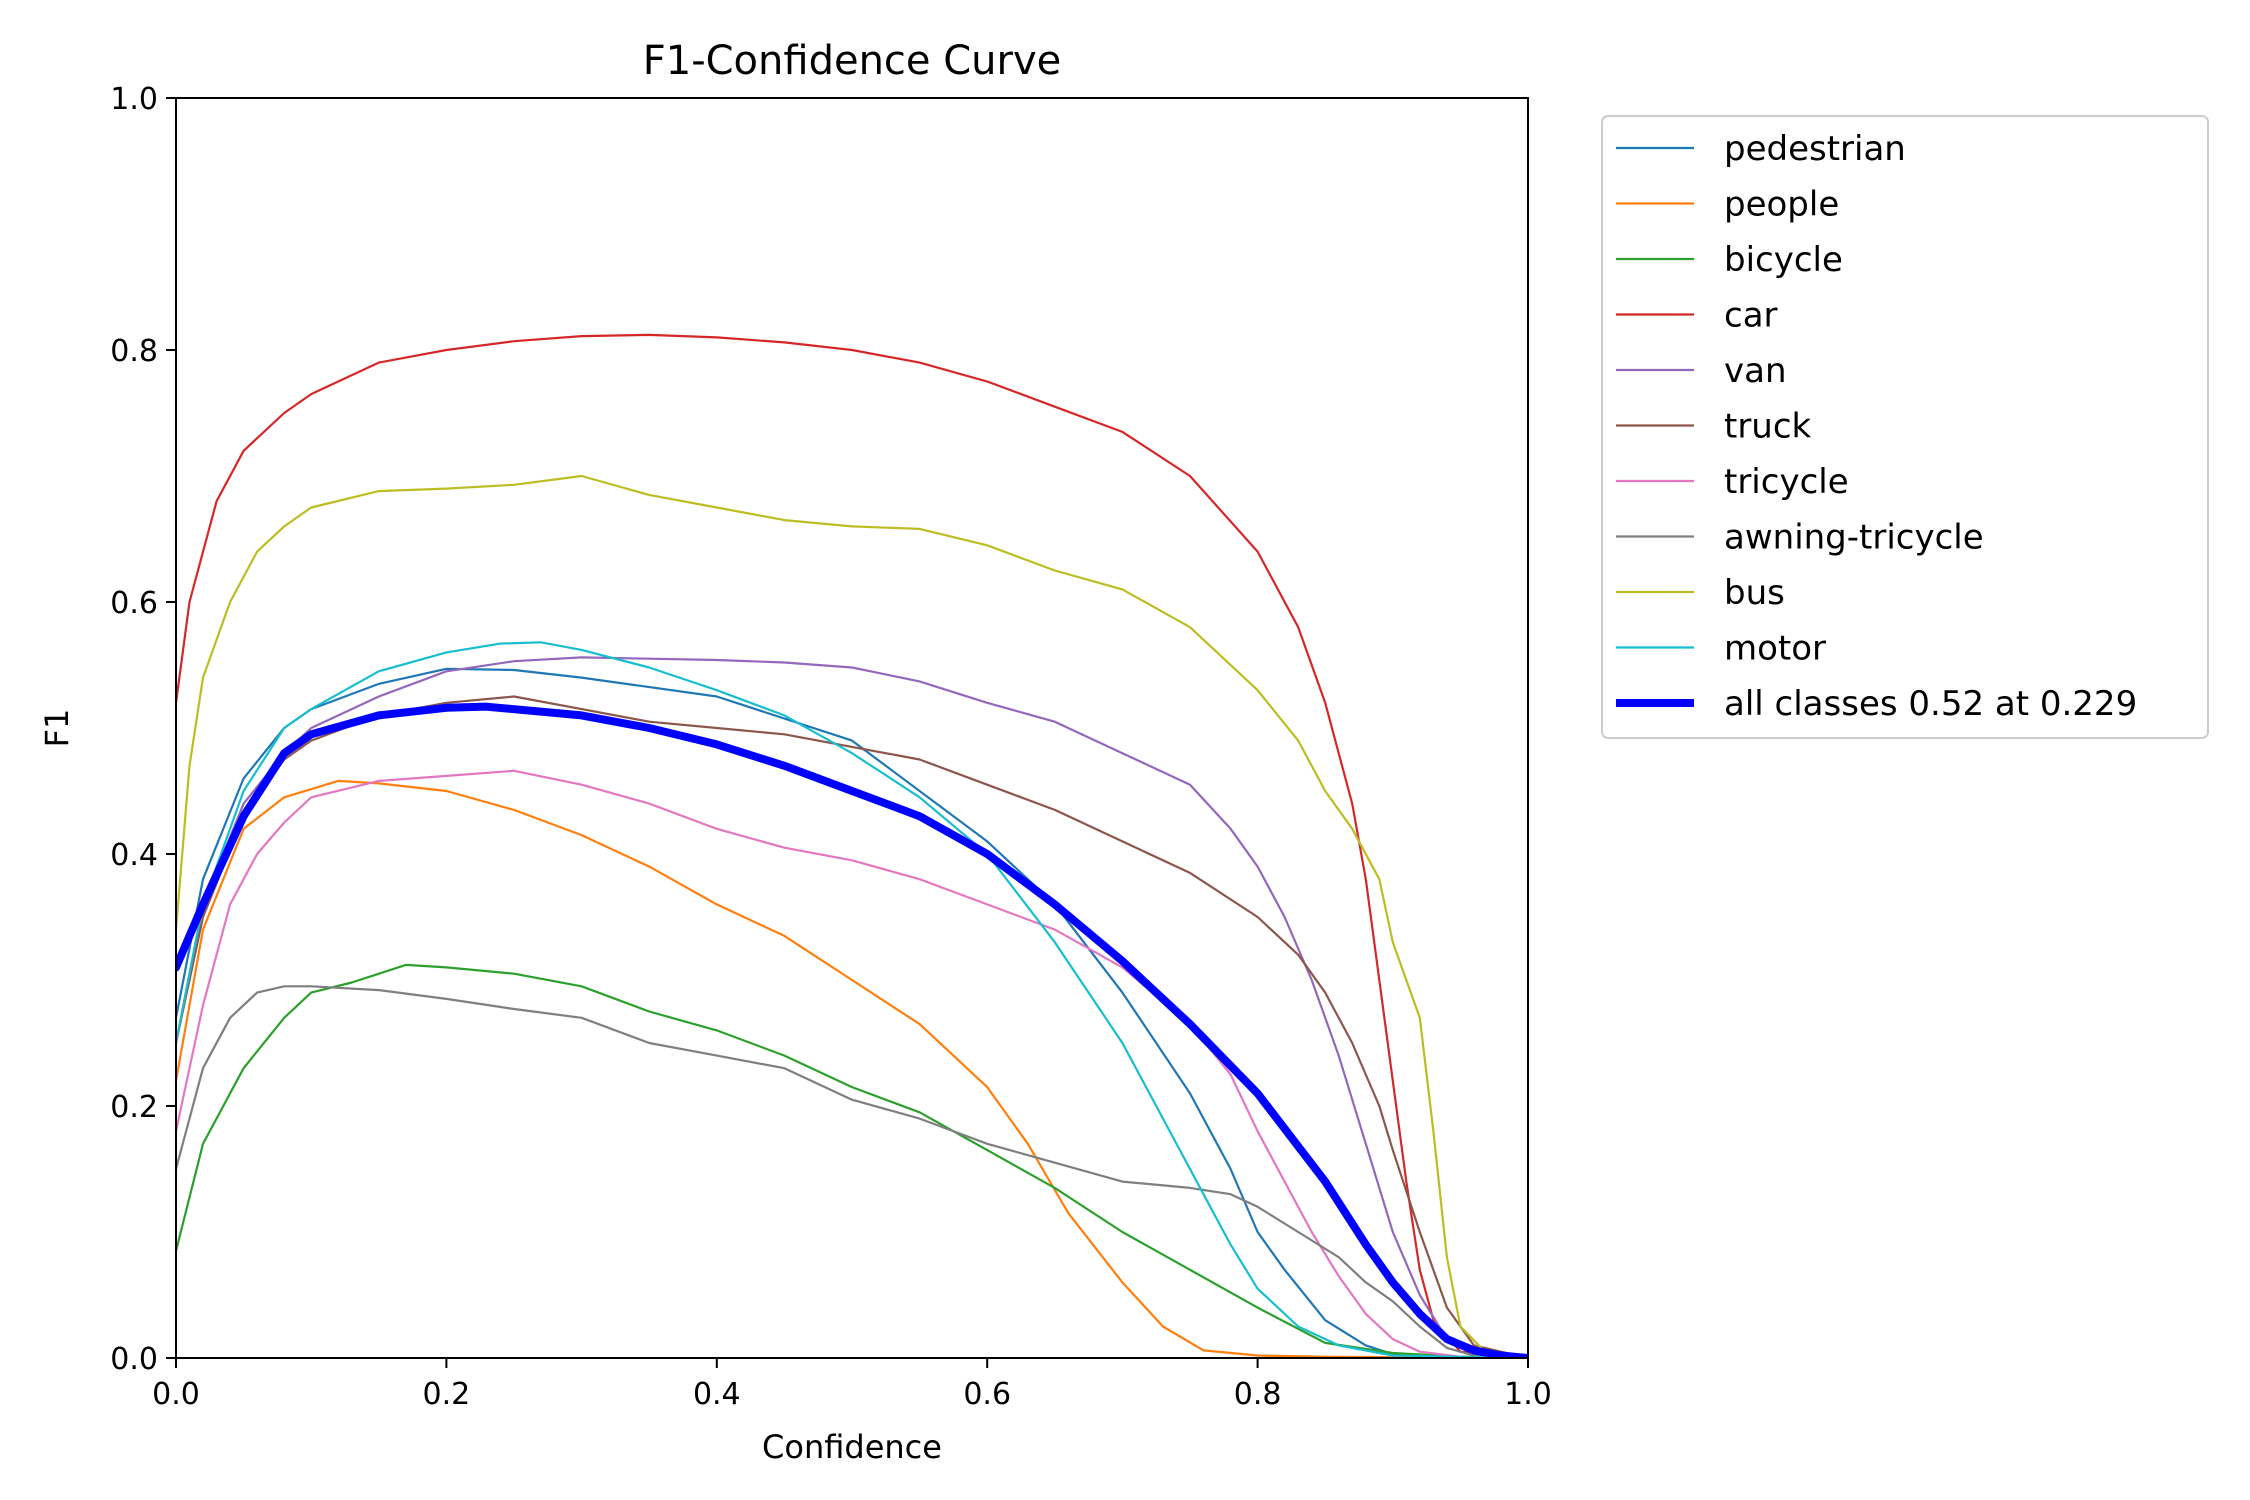 This screenshot has width=2250, height=1500. Describe the element at coordinates (134, 1107) in the screenshot. I see `y-tick-label: 0.2` at that location.